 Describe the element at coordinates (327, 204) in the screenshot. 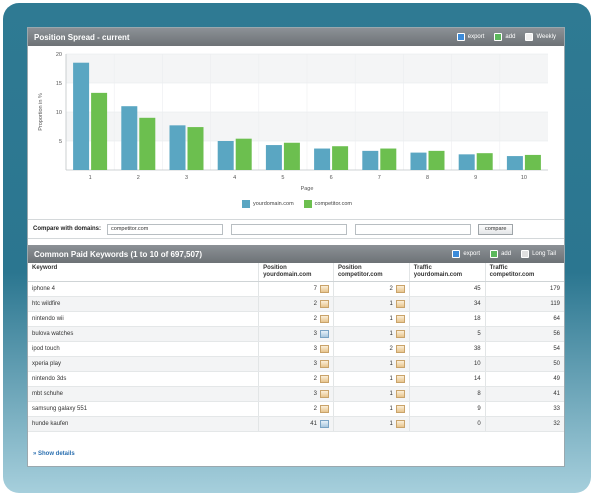

I see `legend-item-competitor: competitor.com` at that location.